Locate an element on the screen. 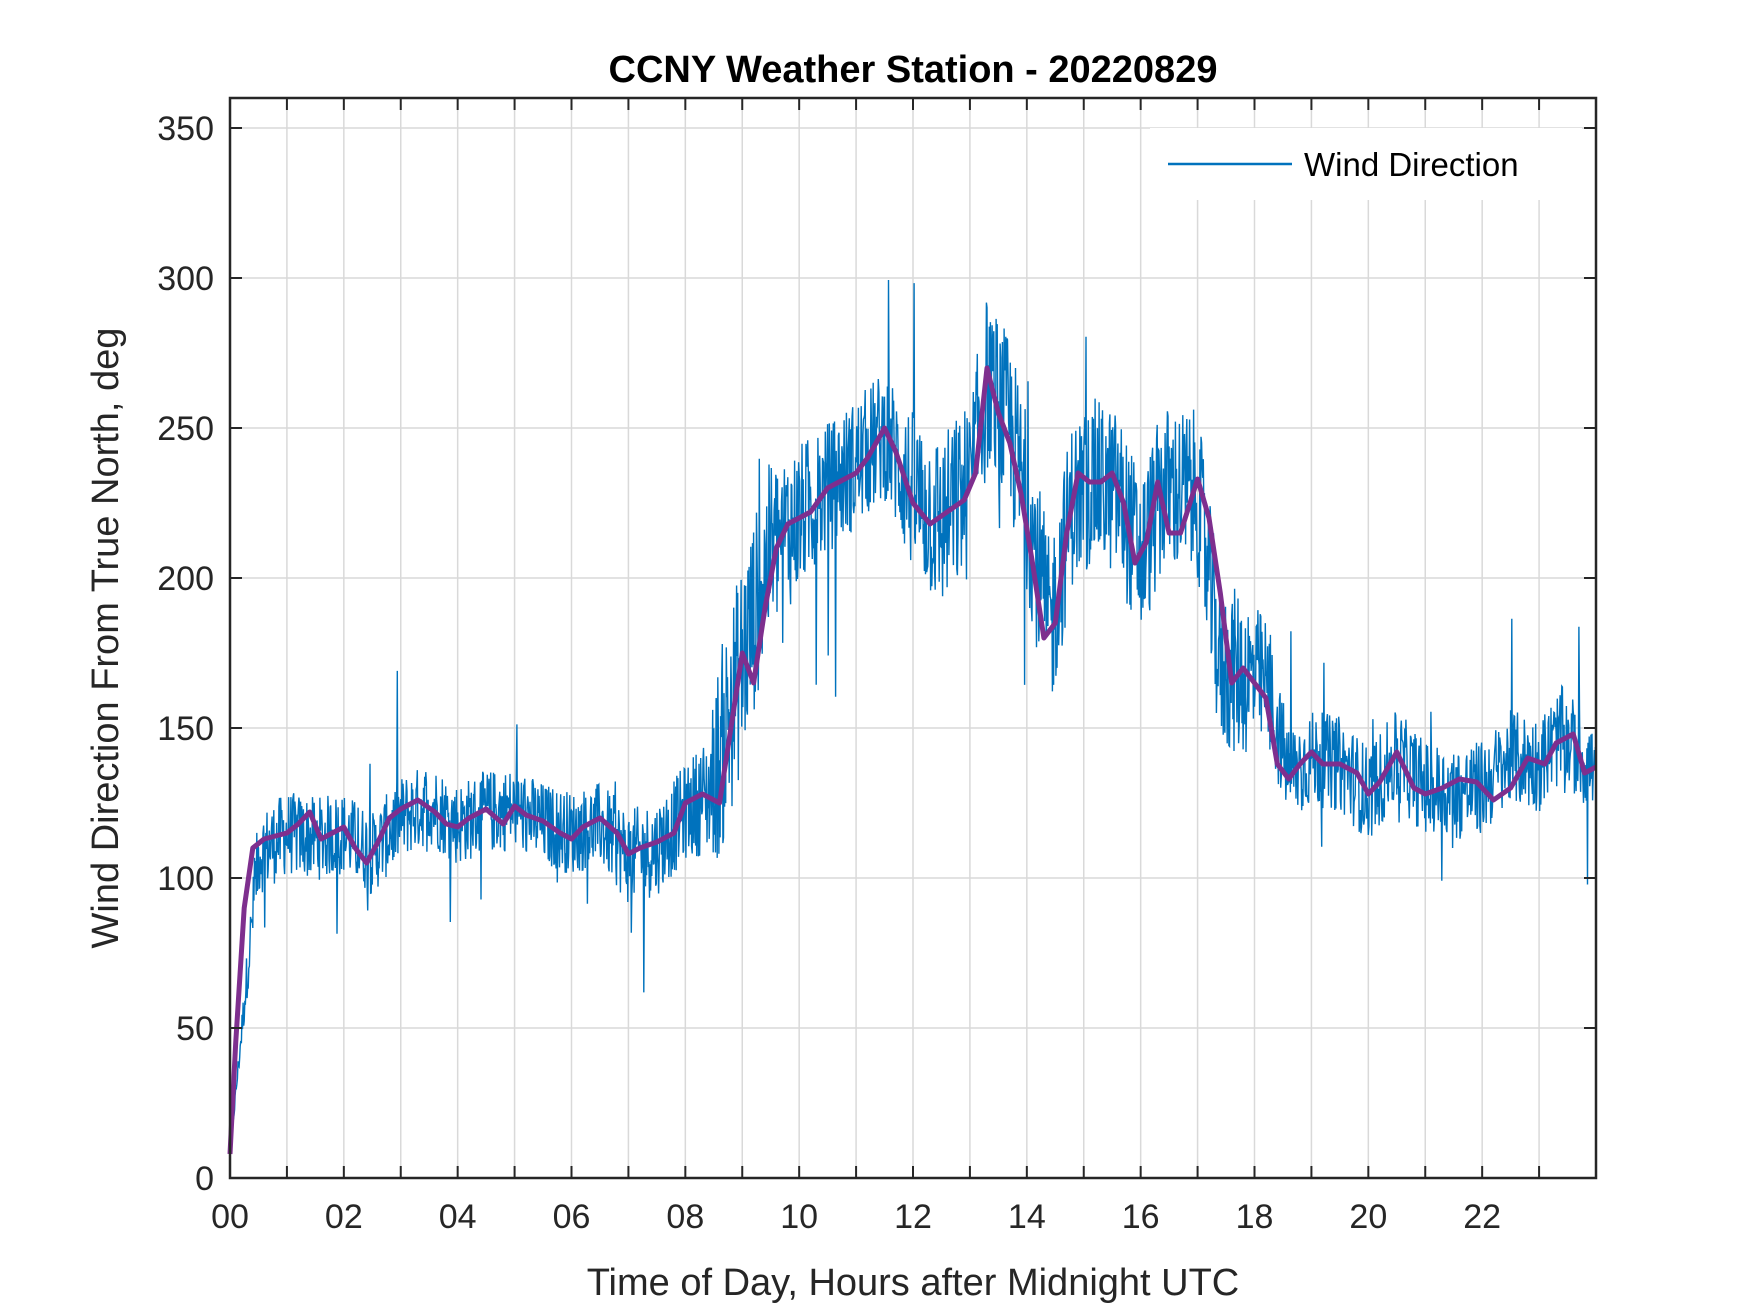 The width and height of the screenshot is (1750, 1313). legend: Wind Direction is located at coordinates (1366, 164).